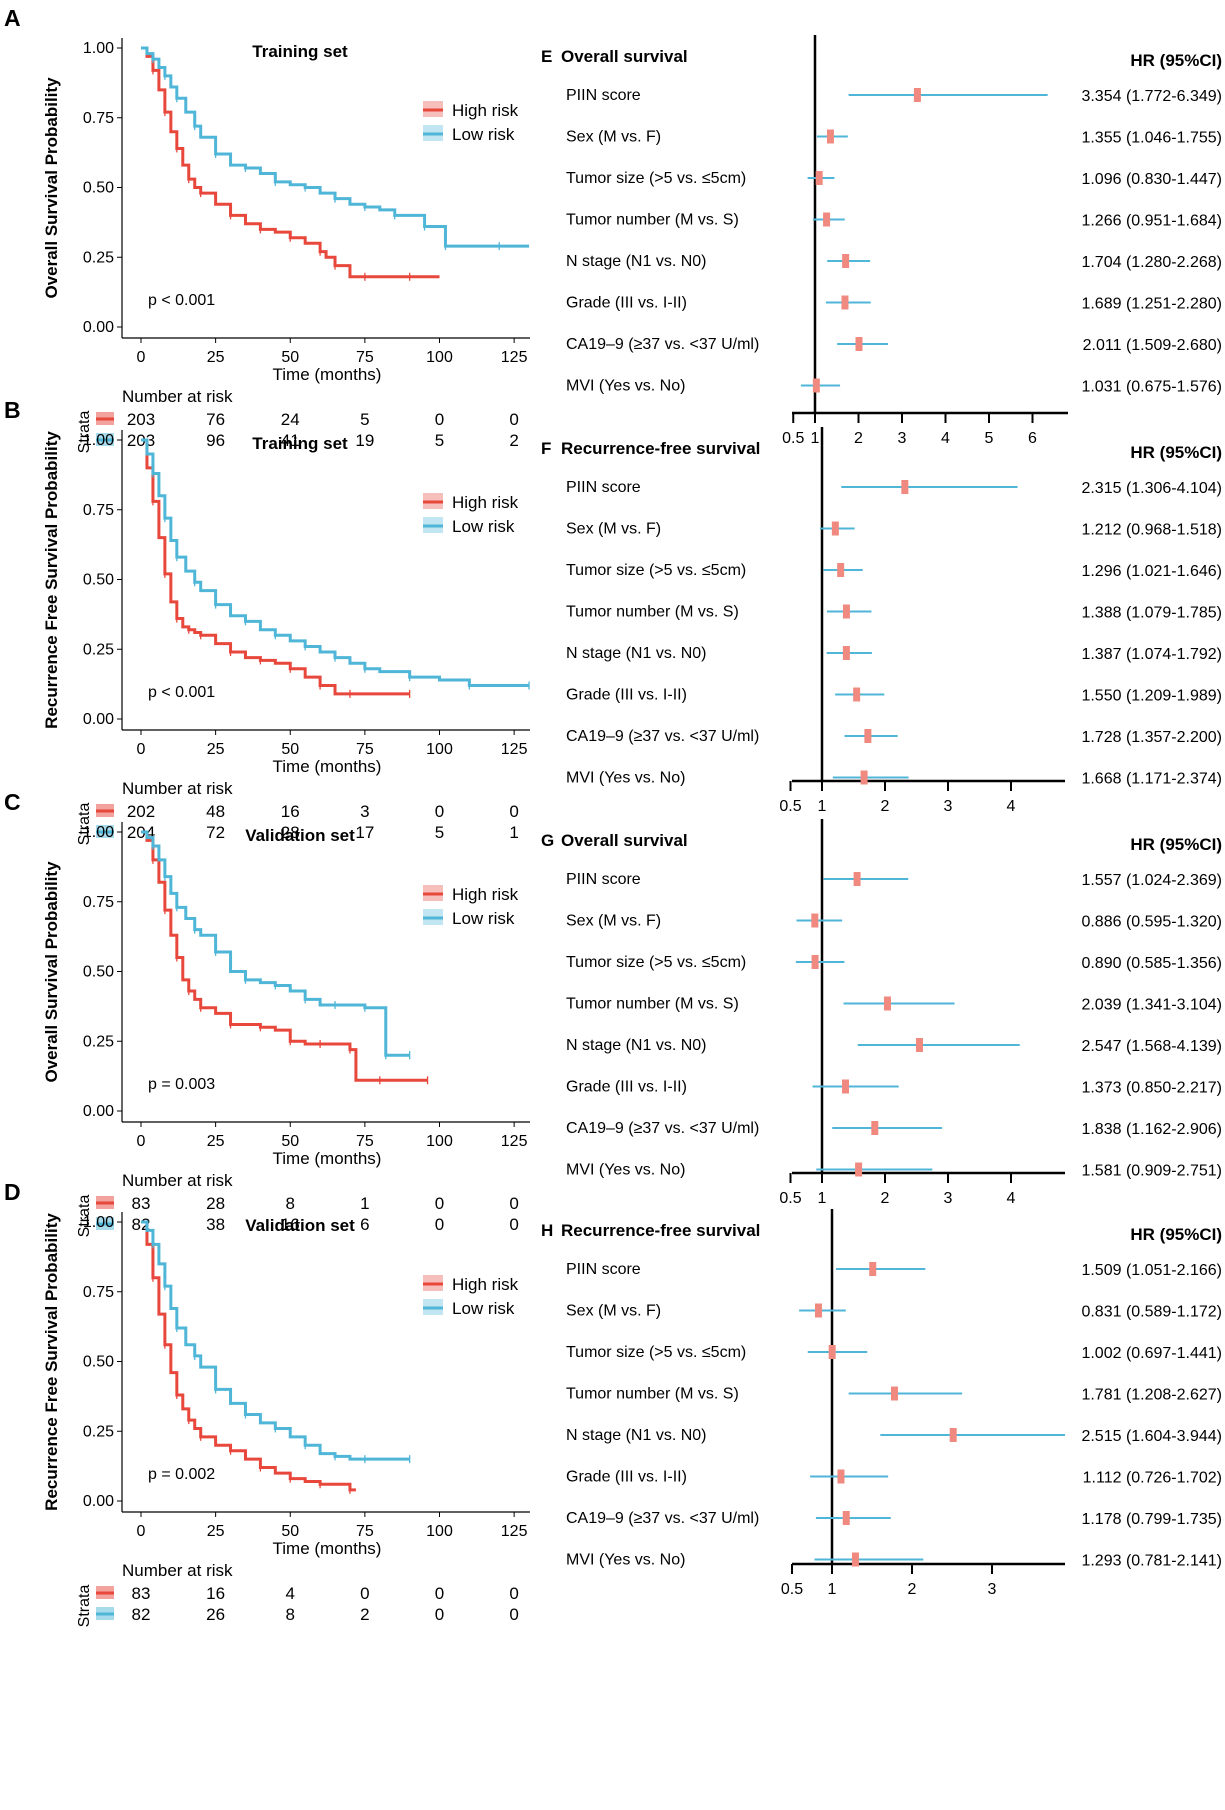  I want to click on row-label: Sex (M vs. F), so click(613, 137).